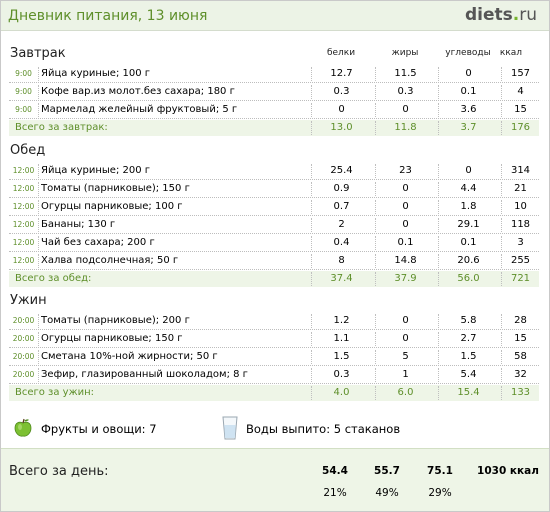  Describe the element at coordinates (341, 339) in the screenshot. I see `protein-value: 1.1` at that location.